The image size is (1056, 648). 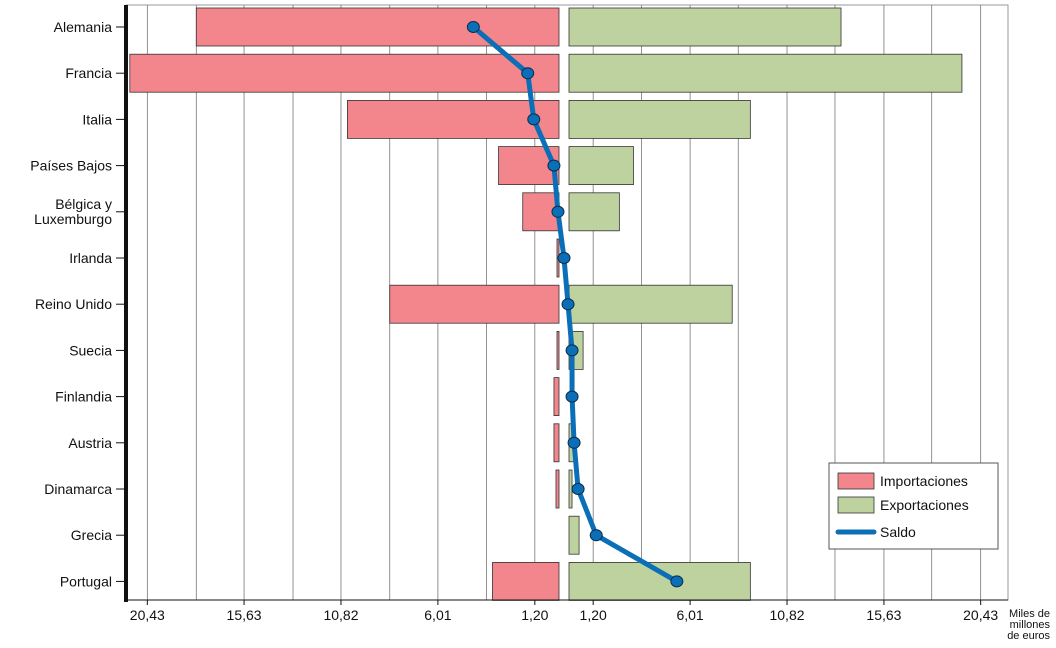 What do you see at coordinates (924, 481) in the screenshot?
I see `legend-label-importaciones: Importaciones` at bounding box center [924, 481].